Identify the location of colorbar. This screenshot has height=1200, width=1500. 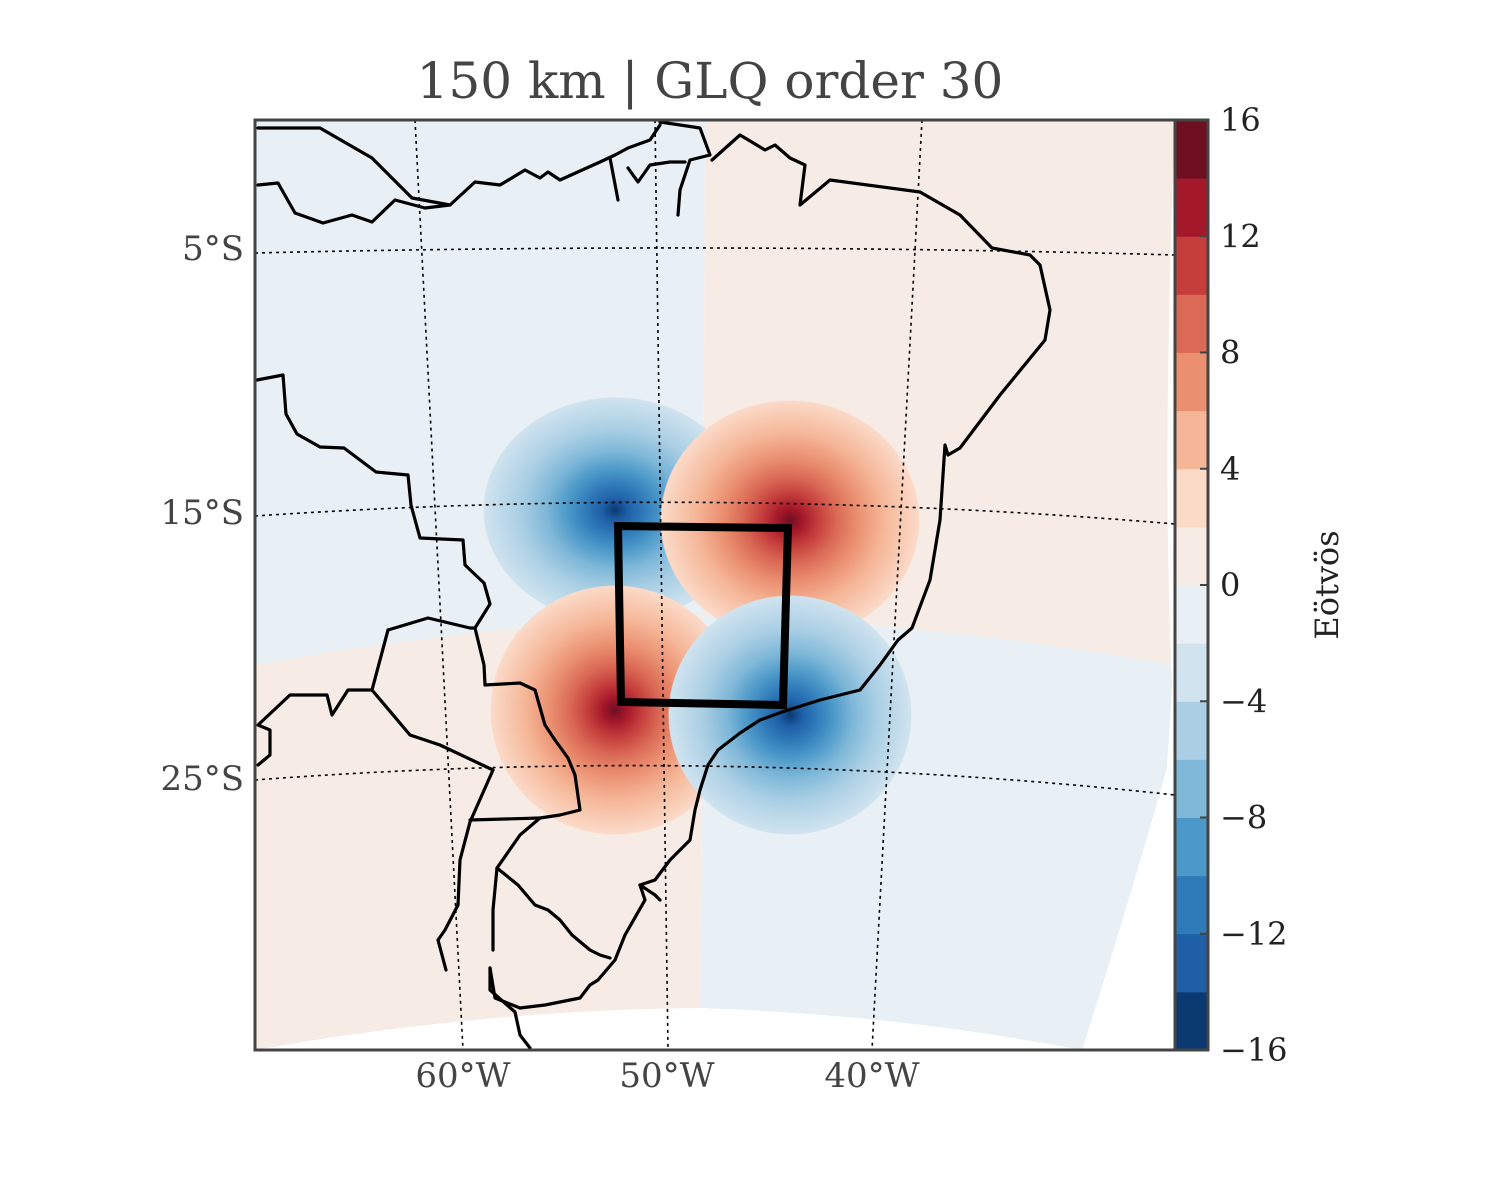
(1191, 585).